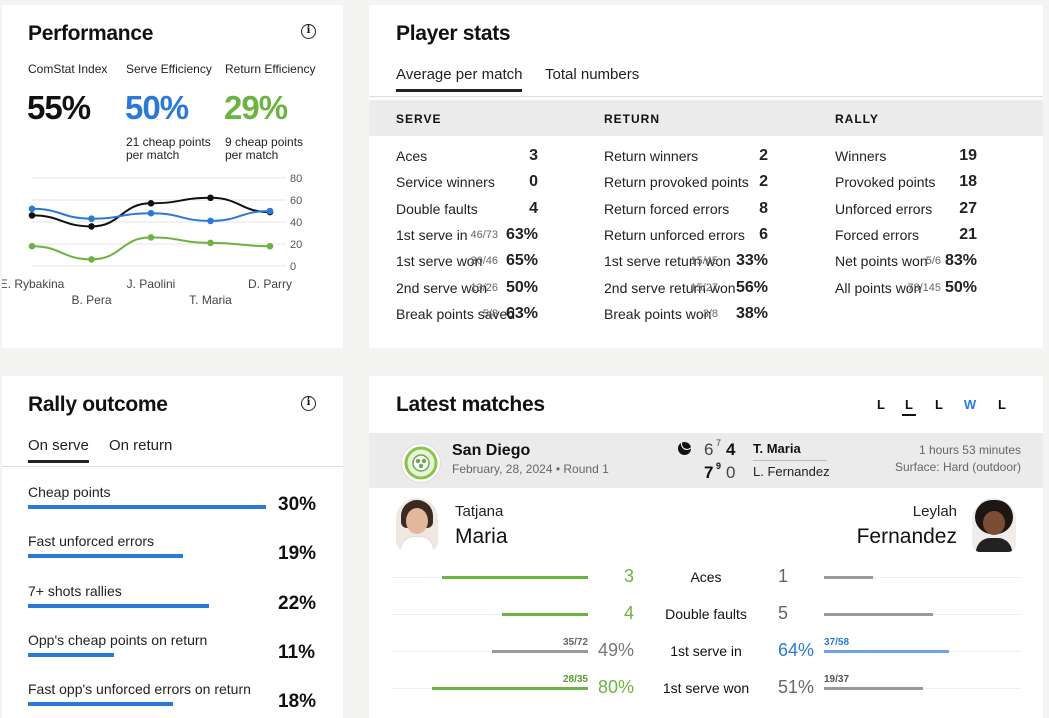  Describe the element at coordinates (293, 267) in the screenshot. I see `y-tick-label: 0` at that location.